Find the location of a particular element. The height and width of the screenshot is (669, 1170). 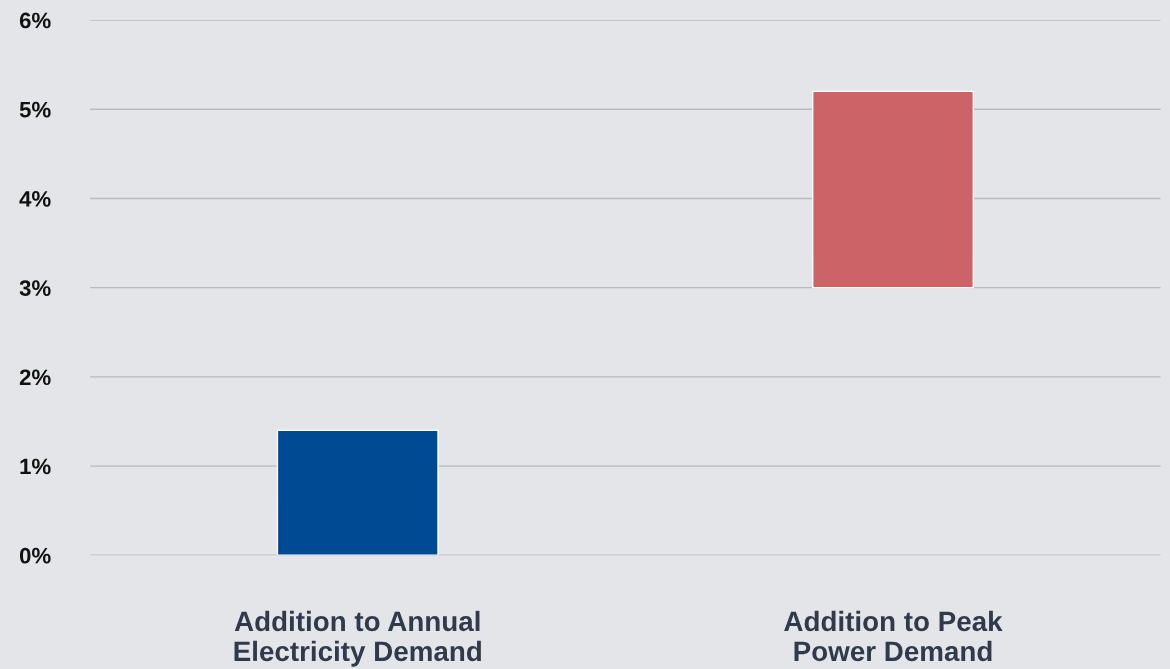

y-tick-label: 4% is located at coordinates (35, 199).